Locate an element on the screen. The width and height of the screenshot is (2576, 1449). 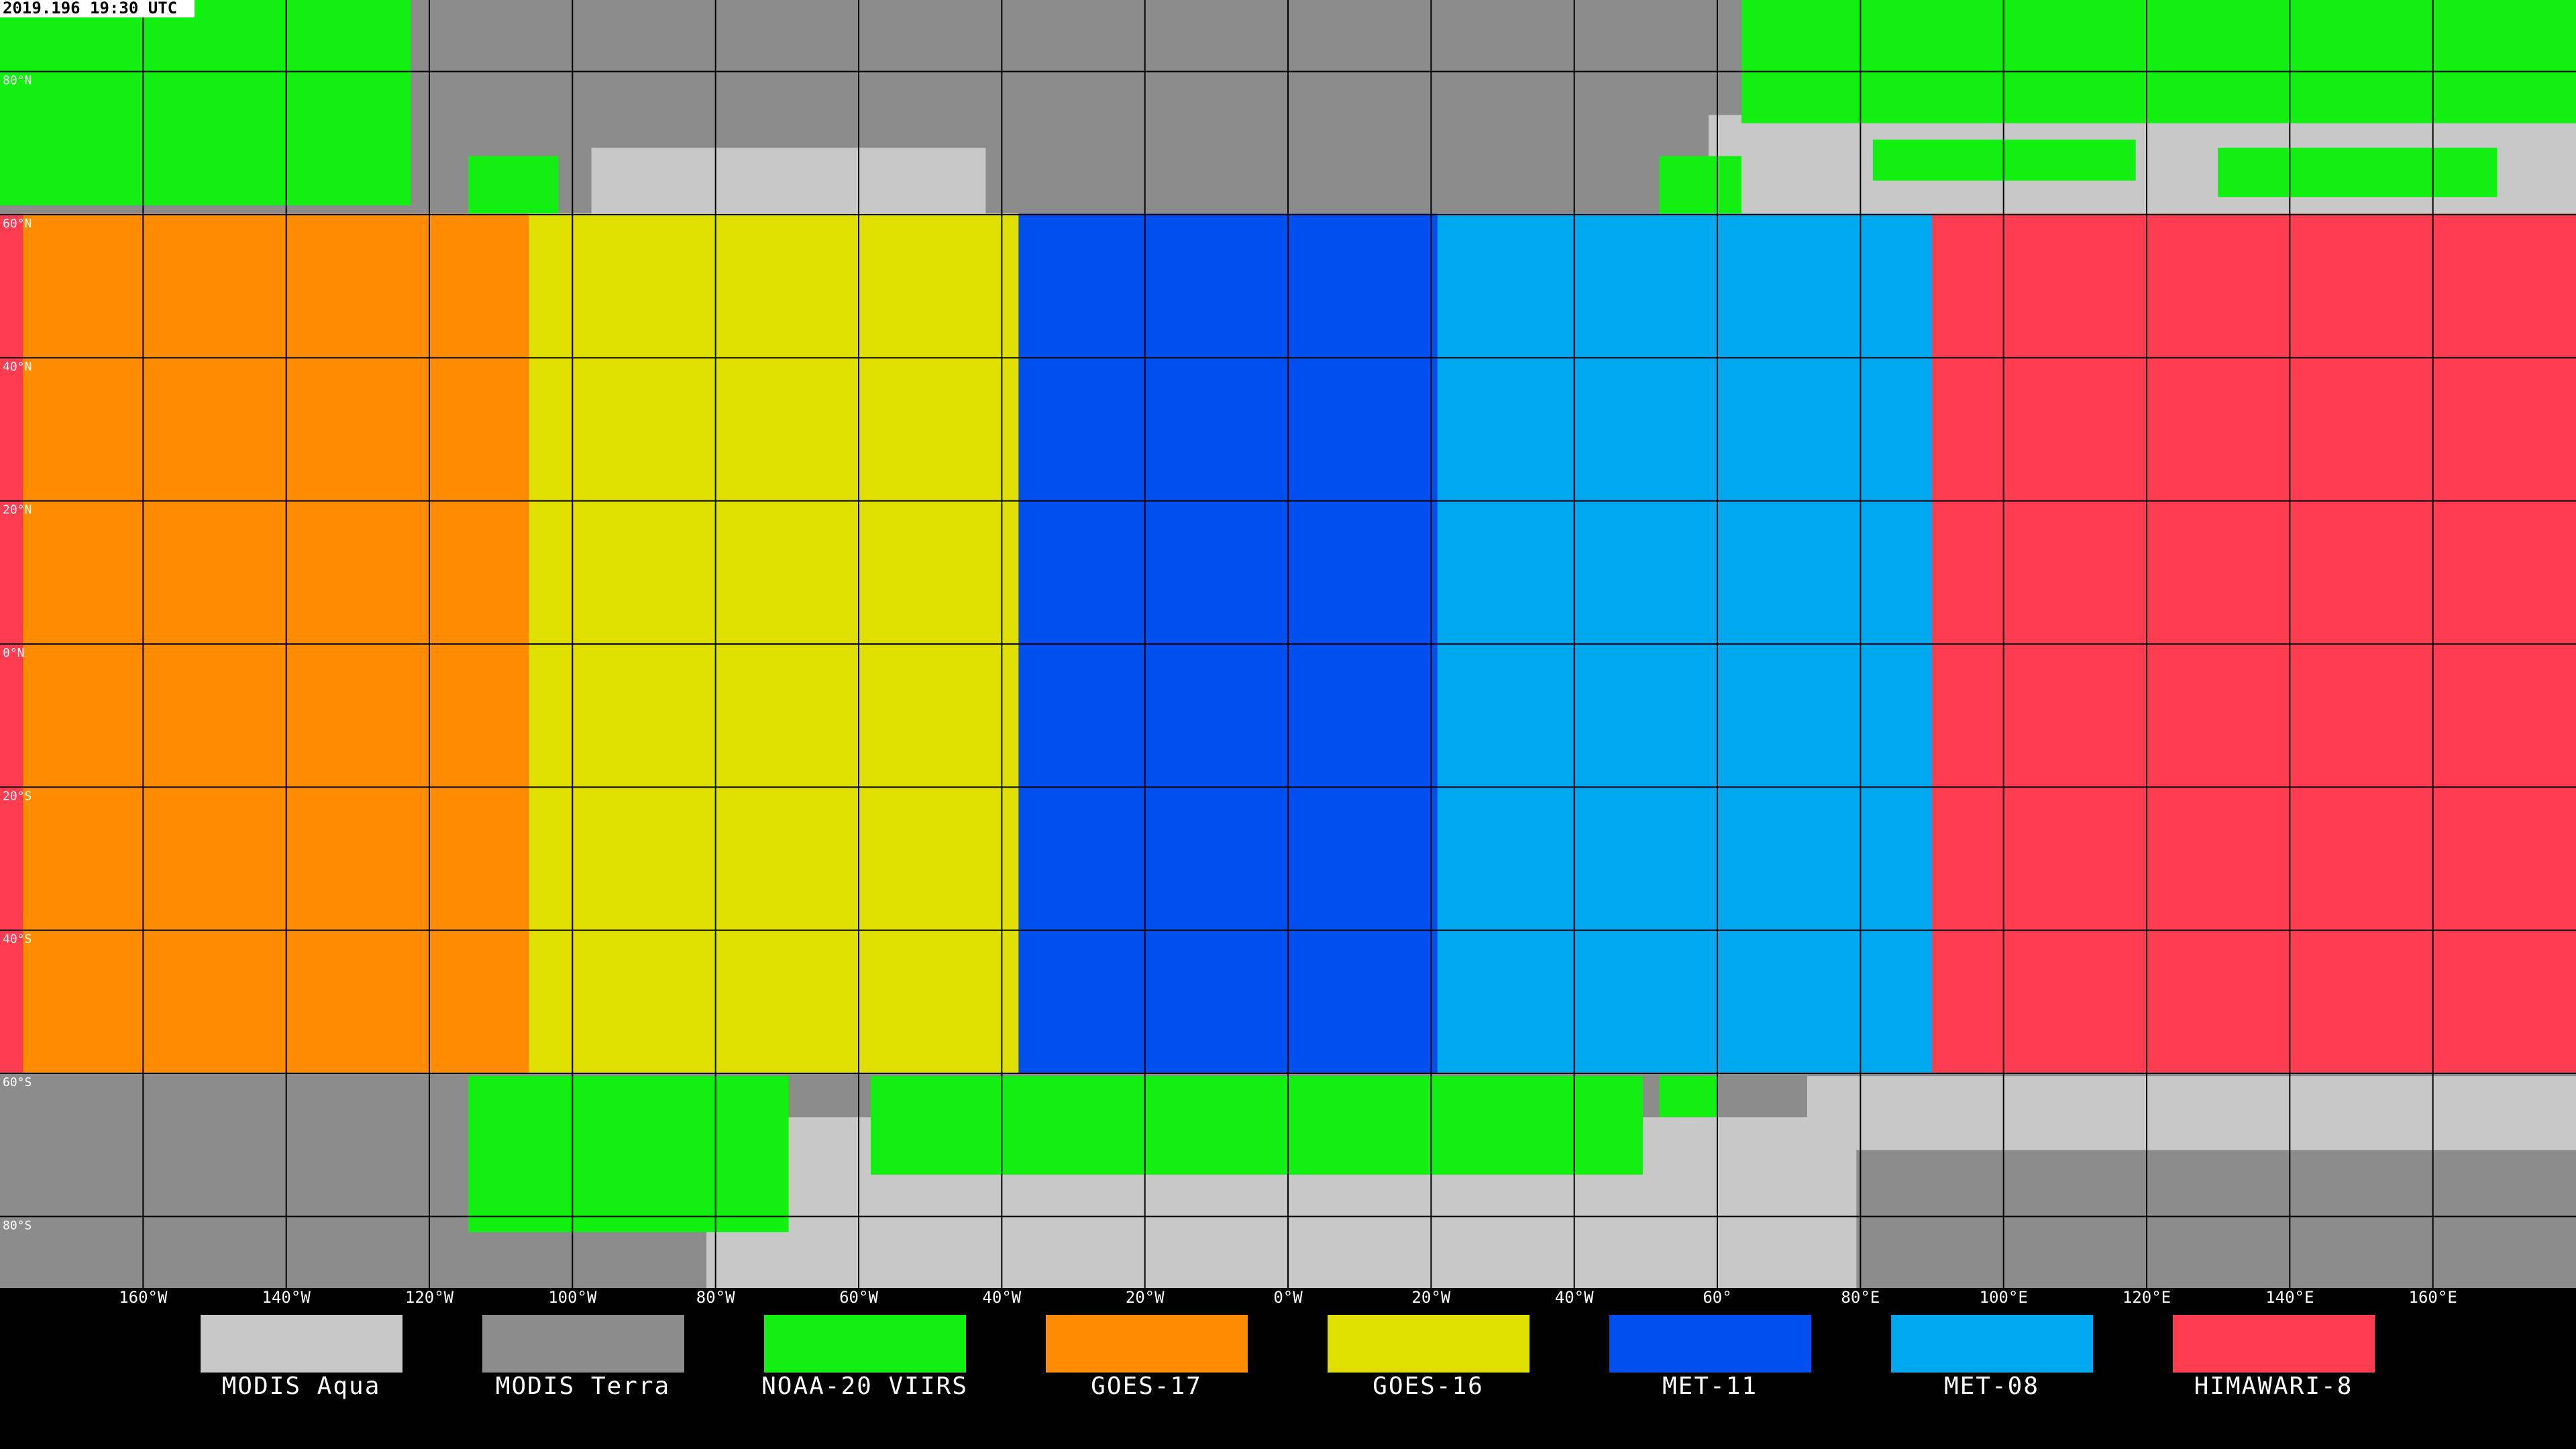
longitude-label: 100°W is located at coordinates (572, 1297).